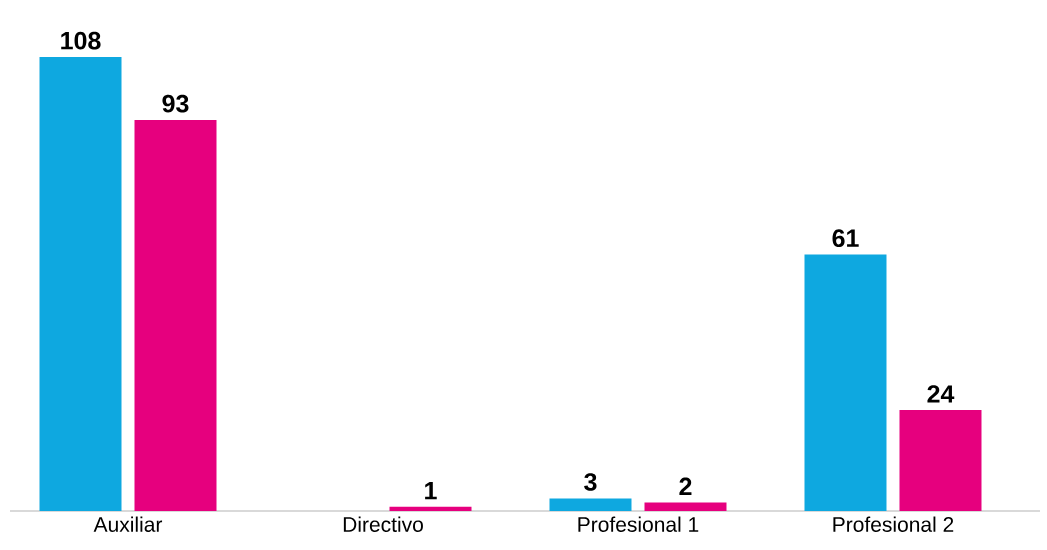 The height and width of the screenshot is (550, 1047). I want to click on x-tick-label: Profesional 2, so click(893, 524).